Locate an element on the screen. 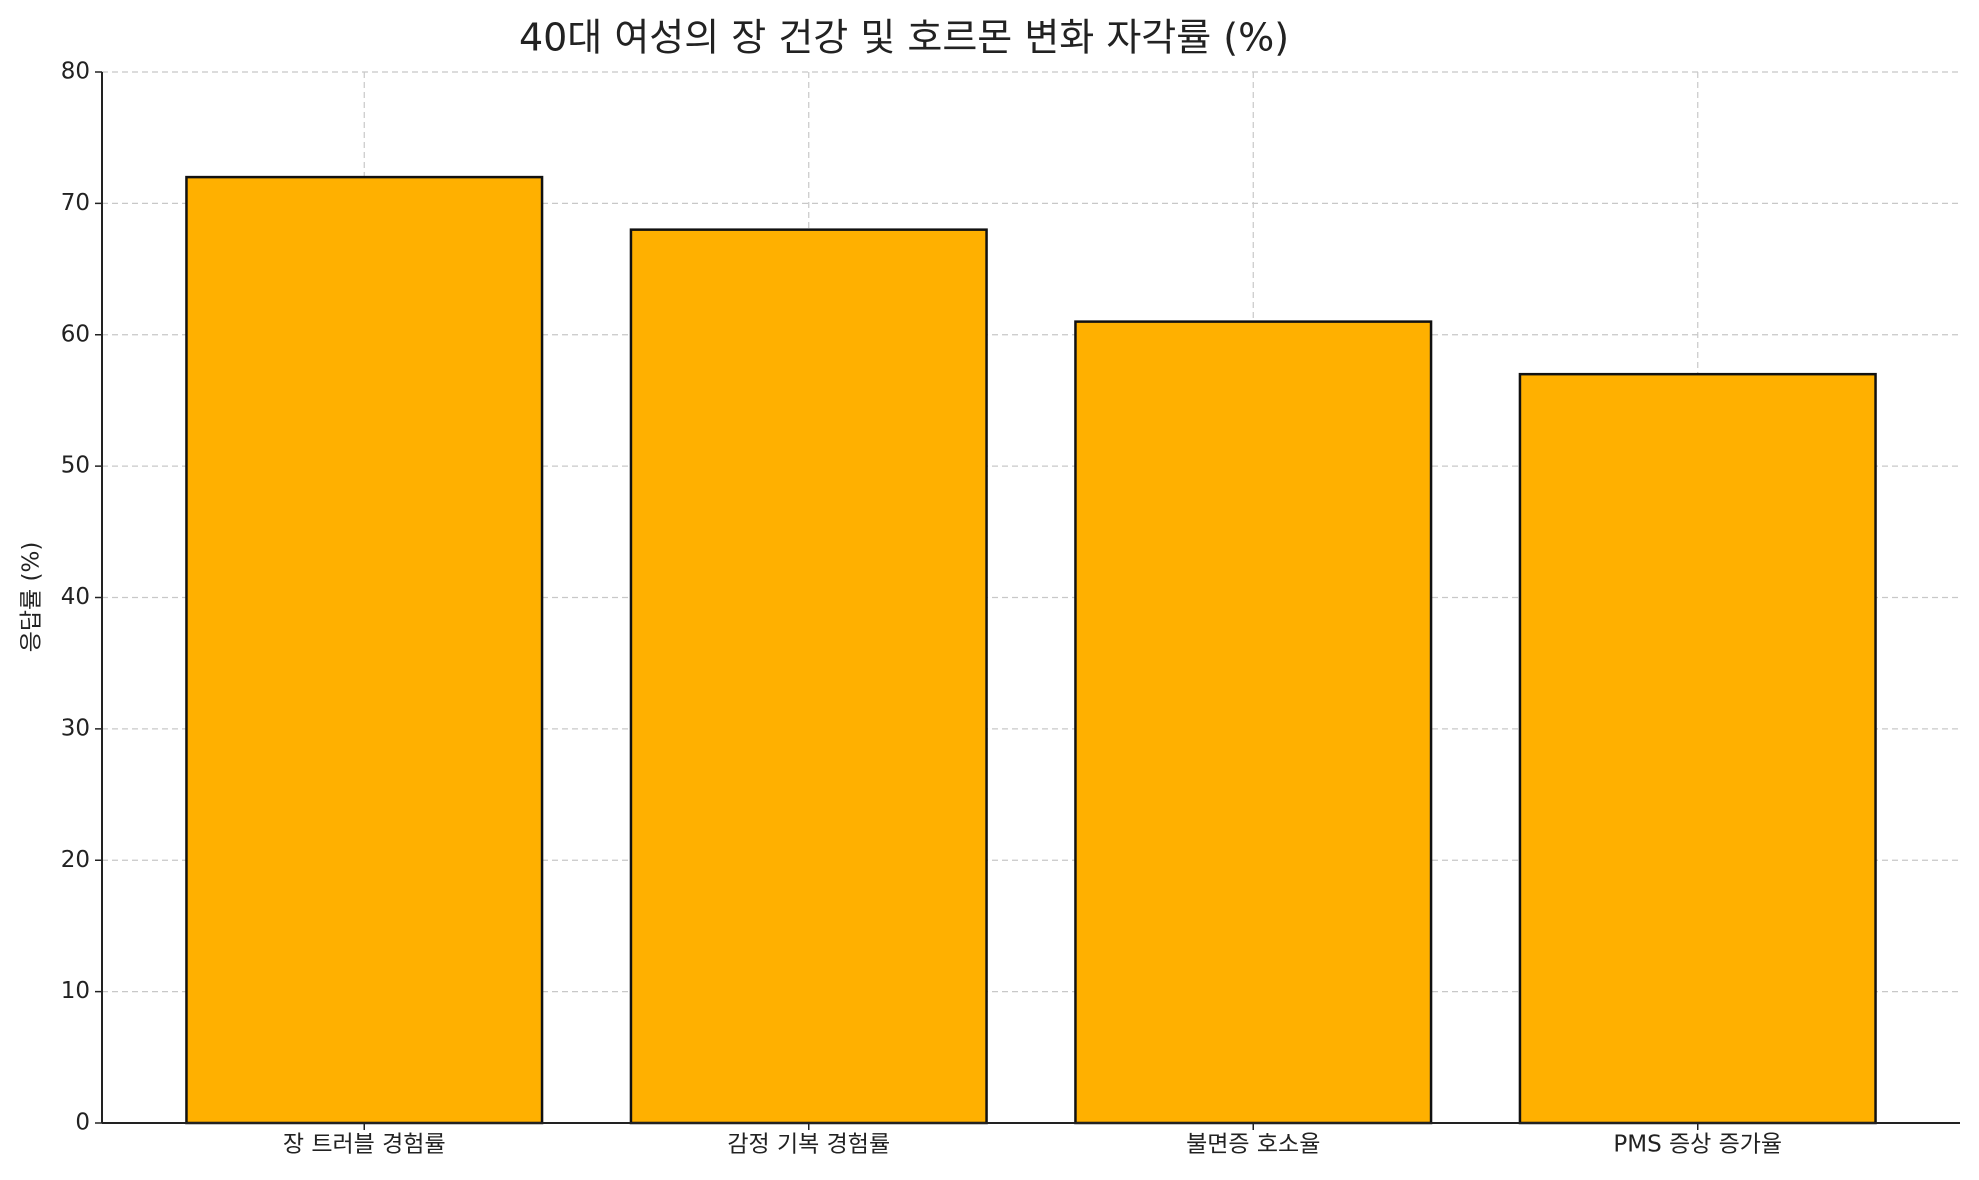 The width and height of the screenshot is (1979, 1180). y-tick-label: 10 is located at coordinates (75, 991).